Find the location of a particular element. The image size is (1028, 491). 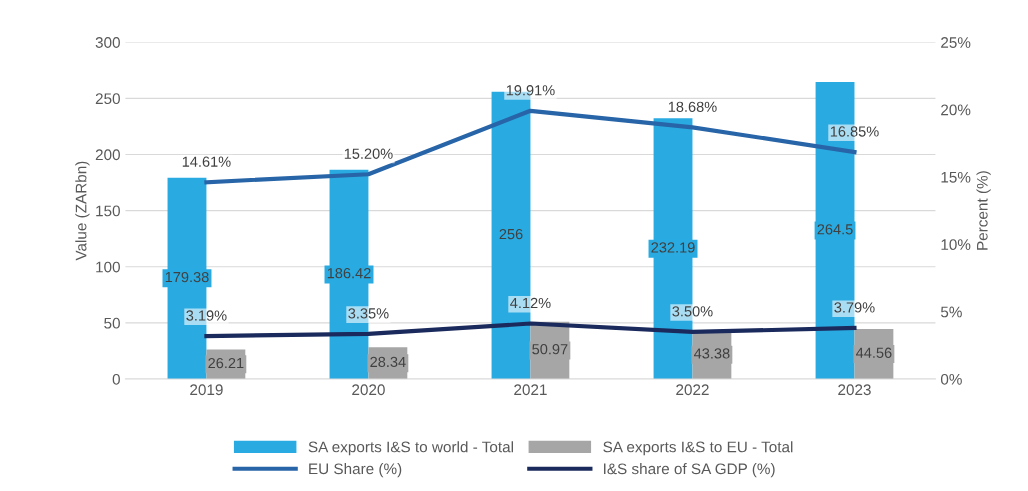

x-tick-label: 2020 is located at coordinates (368, 390).